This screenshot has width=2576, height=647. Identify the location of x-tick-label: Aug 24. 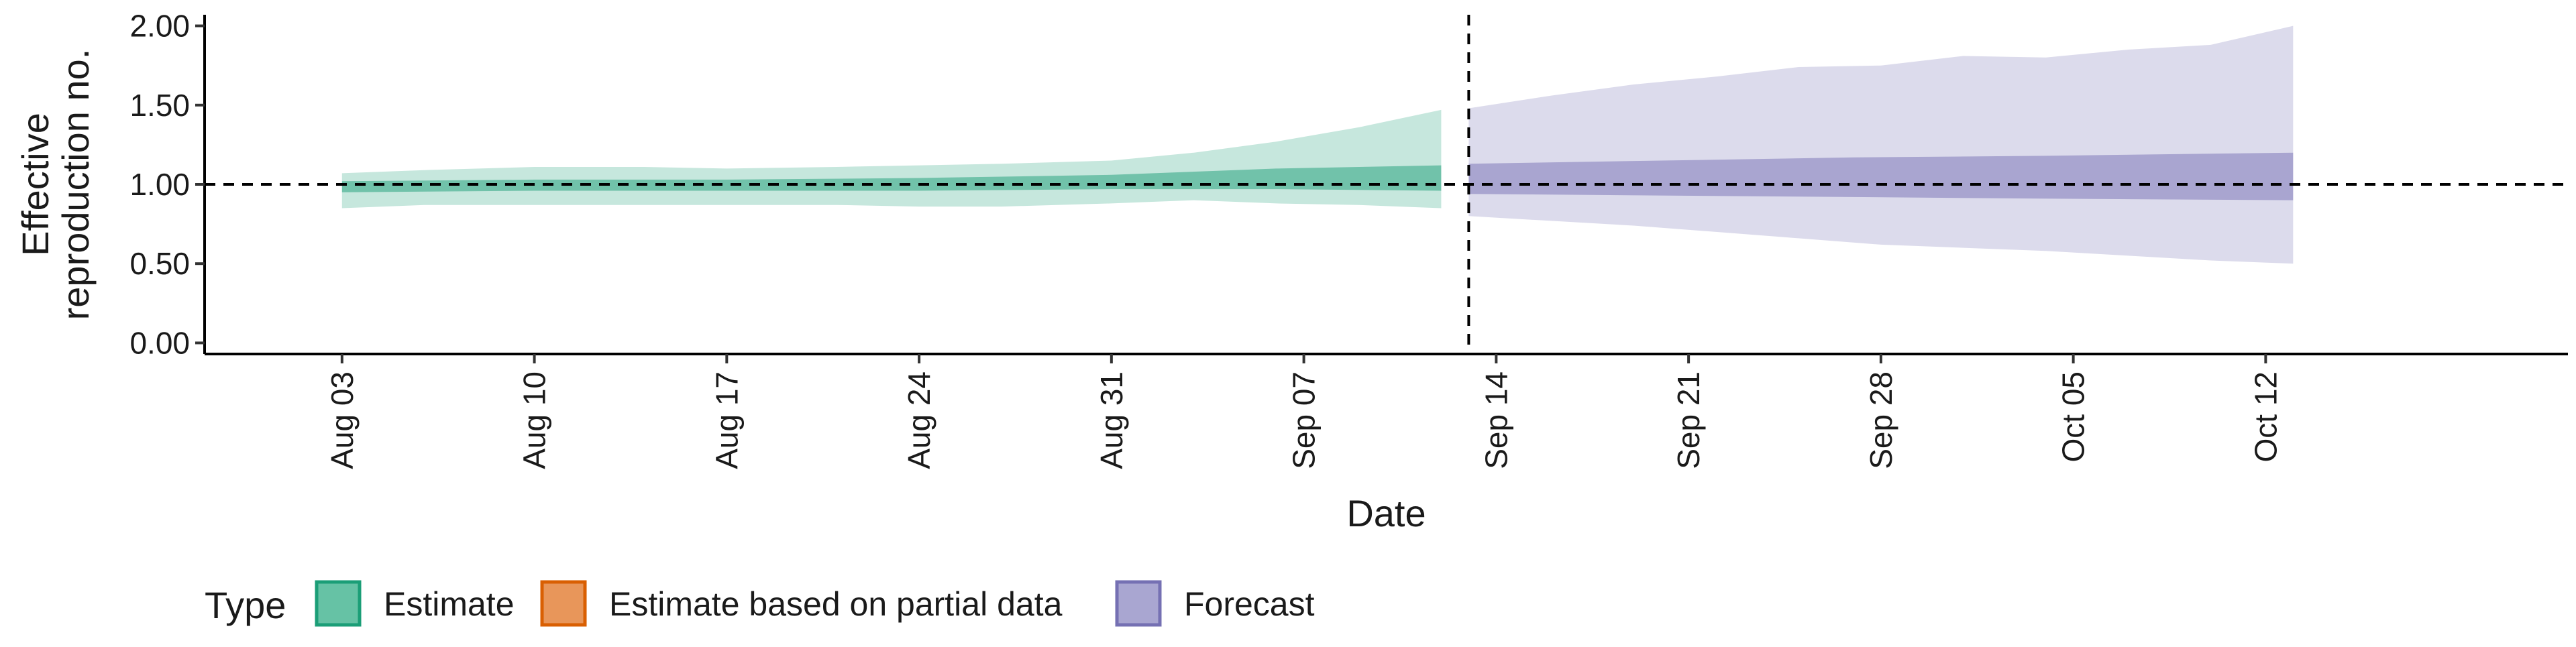
(919, 420).